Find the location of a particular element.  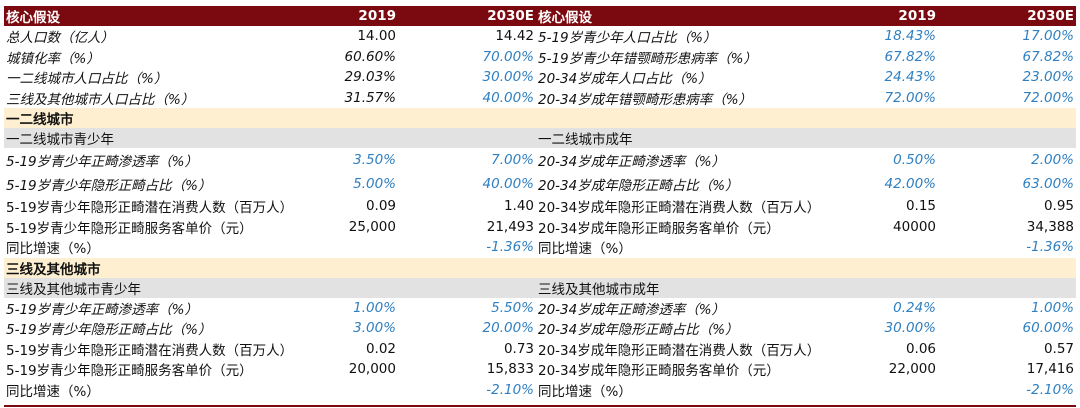

table-row: 同比增速（%） -1.36% 同比增速（%） -1.36% is located at coordinates (540, 247).